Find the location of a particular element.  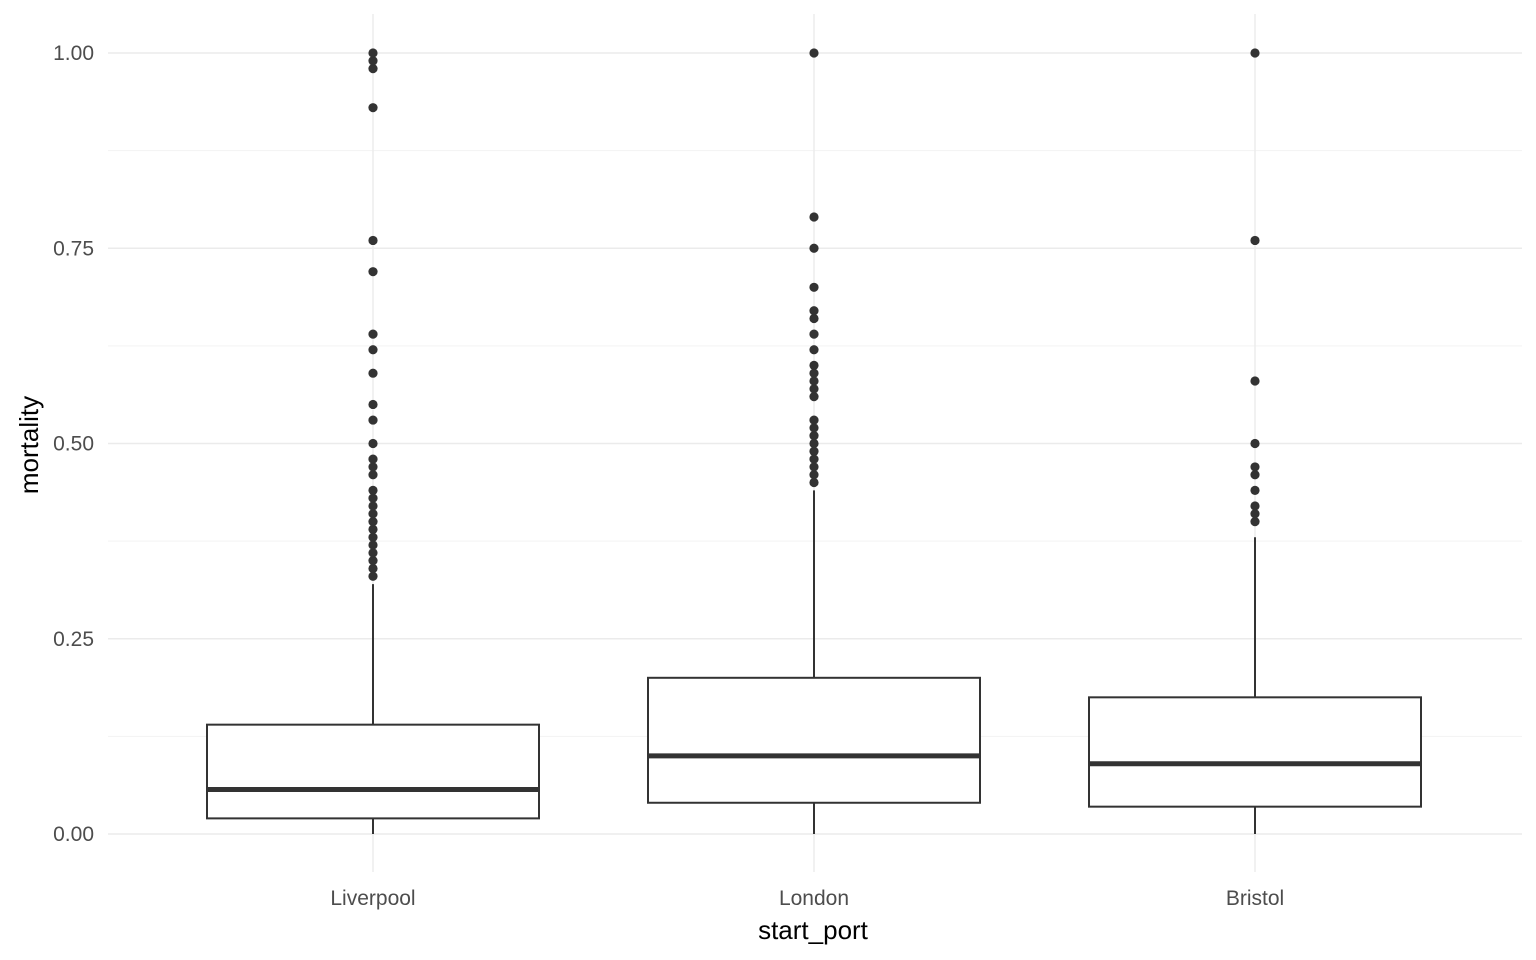

y-tick-label: 0.75 is located at coordinates (73, 248).